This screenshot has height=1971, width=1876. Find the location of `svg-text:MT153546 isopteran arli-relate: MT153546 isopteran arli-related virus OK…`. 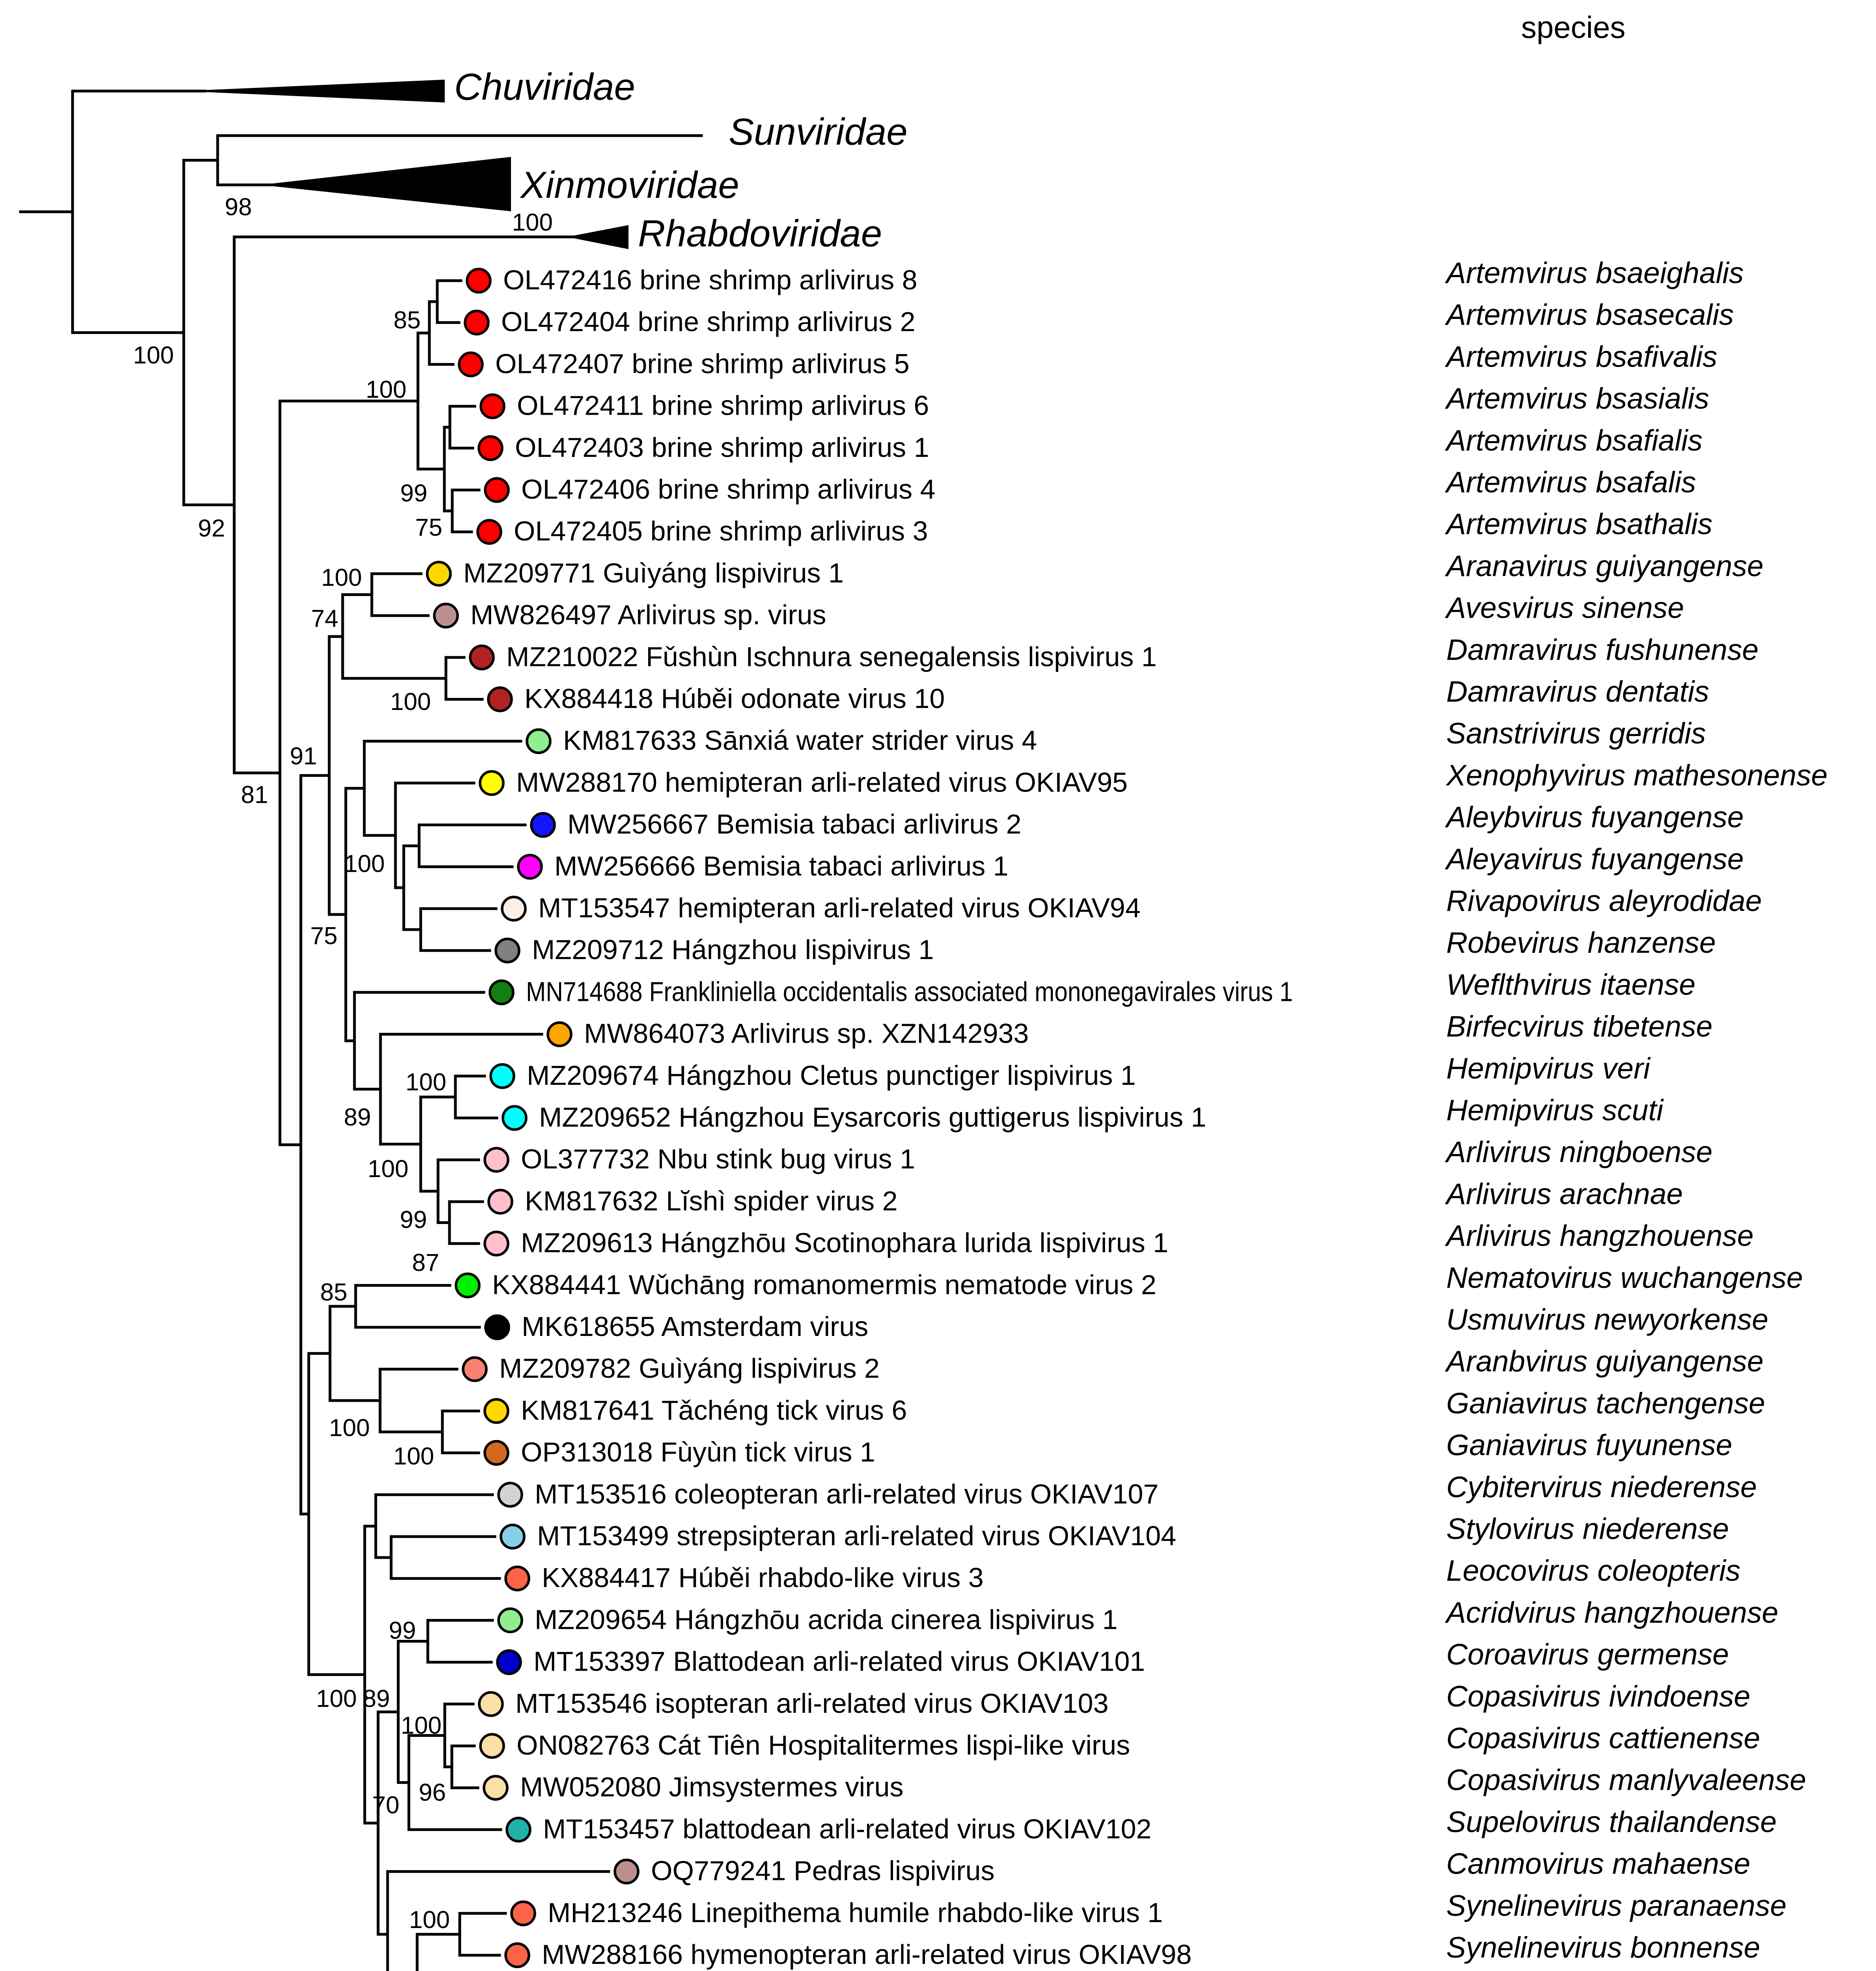

svg-text:MT153546 isopteran arli-relate: MT153546 isopteran arli-related virus OK… is located at coordinates (812, 1703).